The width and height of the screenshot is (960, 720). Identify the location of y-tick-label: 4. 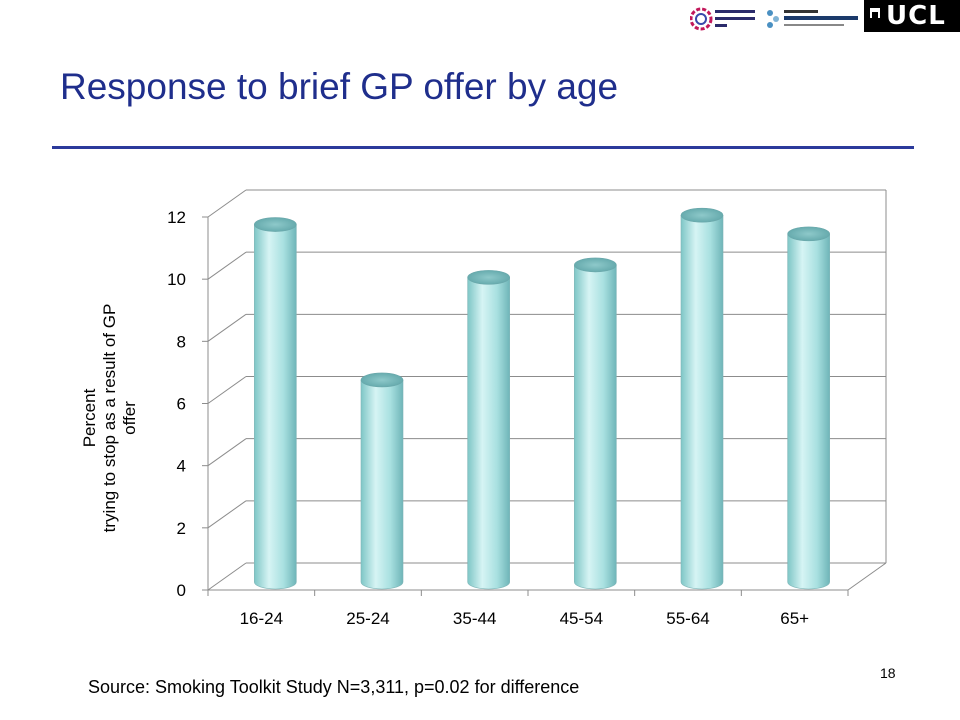
(181, 466).